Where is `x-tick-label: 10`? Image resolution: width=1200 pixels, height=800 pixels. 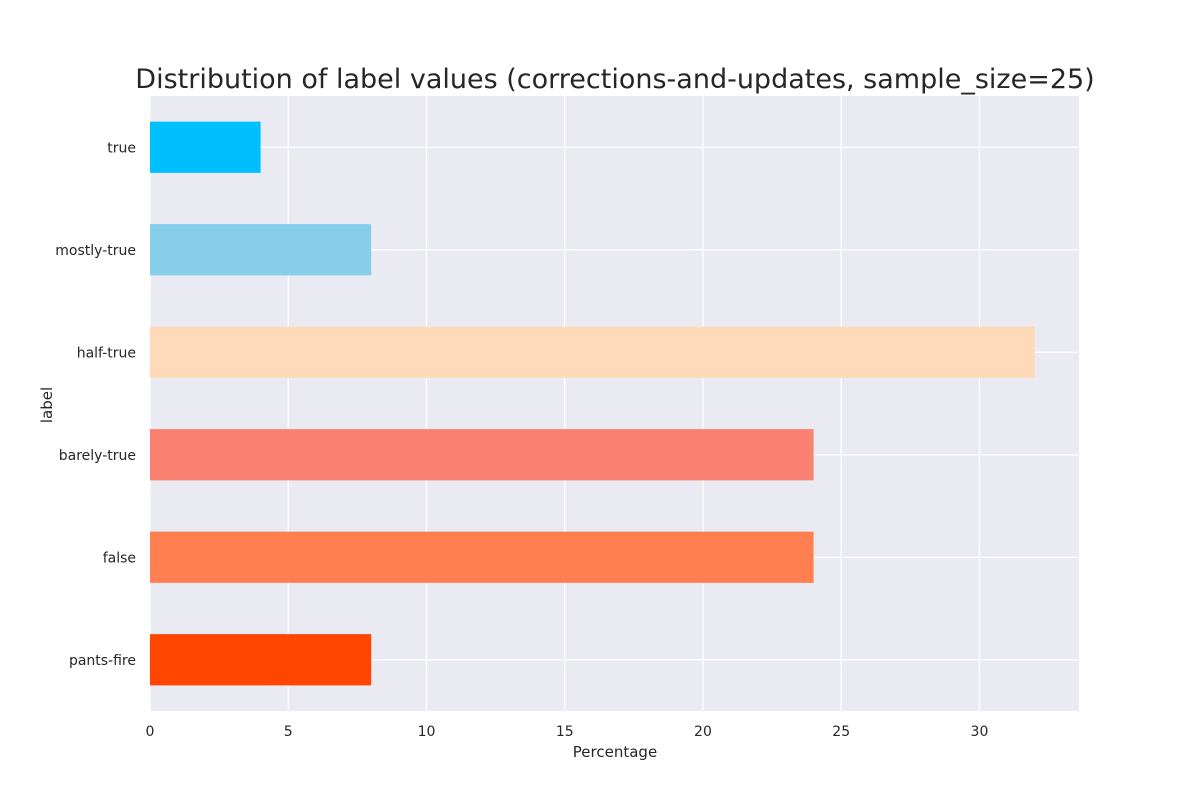
x-tick-label: 10 is located at coordinates (427, 732).